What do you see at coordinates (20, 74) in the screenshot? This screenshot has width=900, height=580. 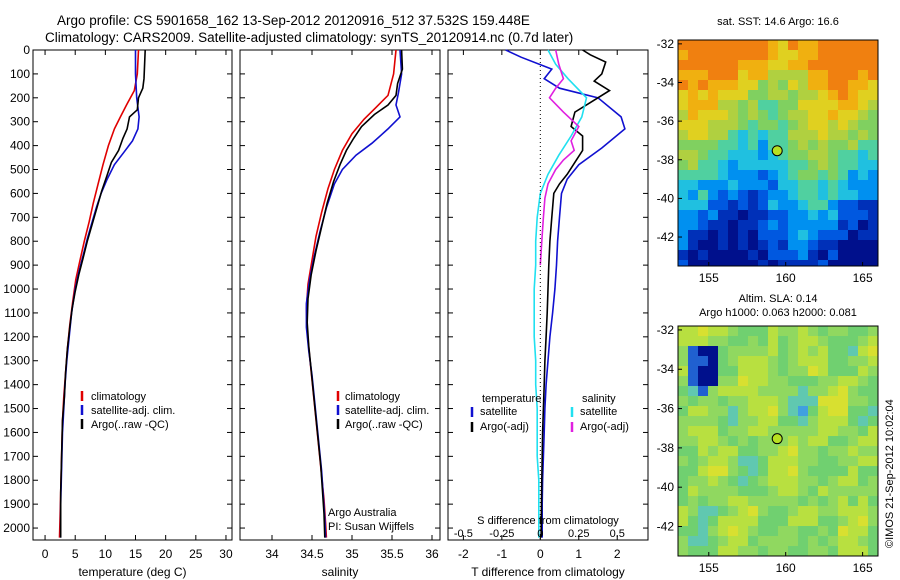 I see `temperature-ytick-label: 100` at bounding box center [20, 74].